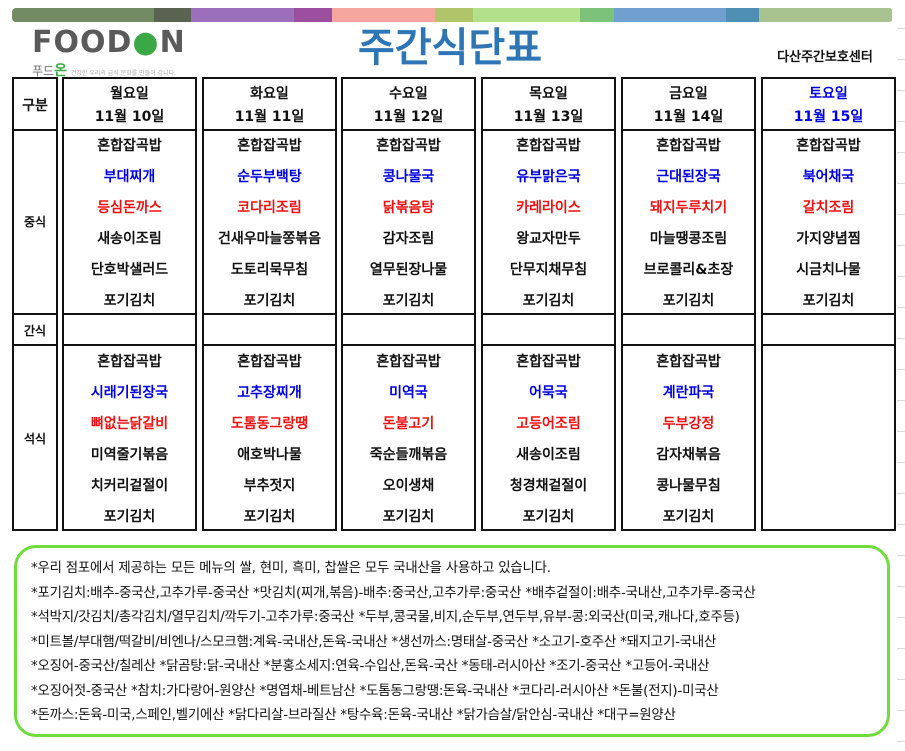  What do you see at coordinates (109, 52) in the screenshot?
I see `foodon-logo: FOOD●N 푸드온 건강한 우리의 급식 문화를 만들어 갑니다.` at bounding box center [109, 52].